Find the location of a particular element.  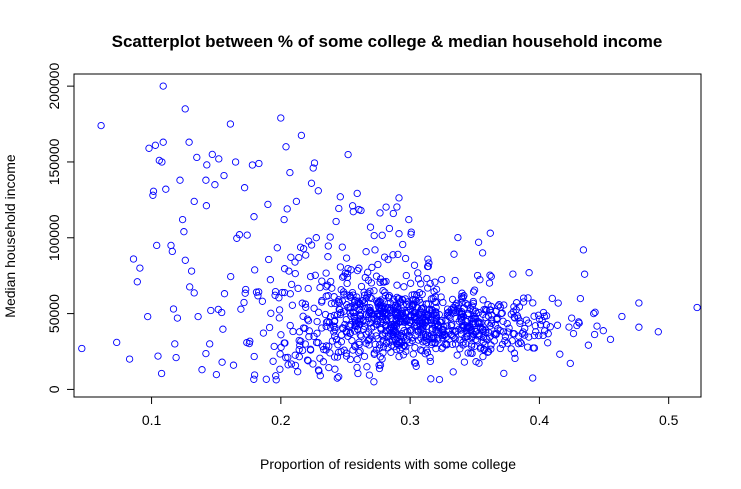

y-tick-label: 200000 is located at coordinates (54, 86).